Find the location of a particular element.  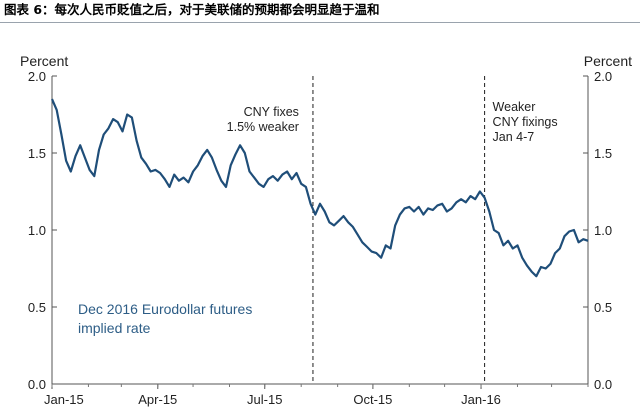

y-tick-label-right: 2.0 is located at coordinates (603, 76).